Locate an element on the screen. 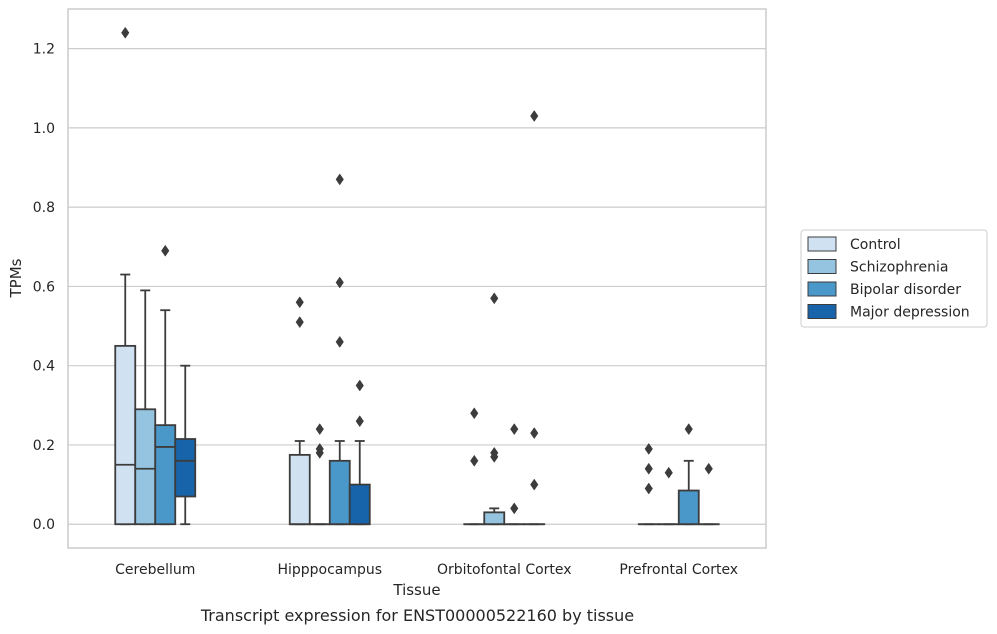 The width and height of the screenshot is (997, 634). y-tick-label: 0.4 is located at coordinates (44, 367).